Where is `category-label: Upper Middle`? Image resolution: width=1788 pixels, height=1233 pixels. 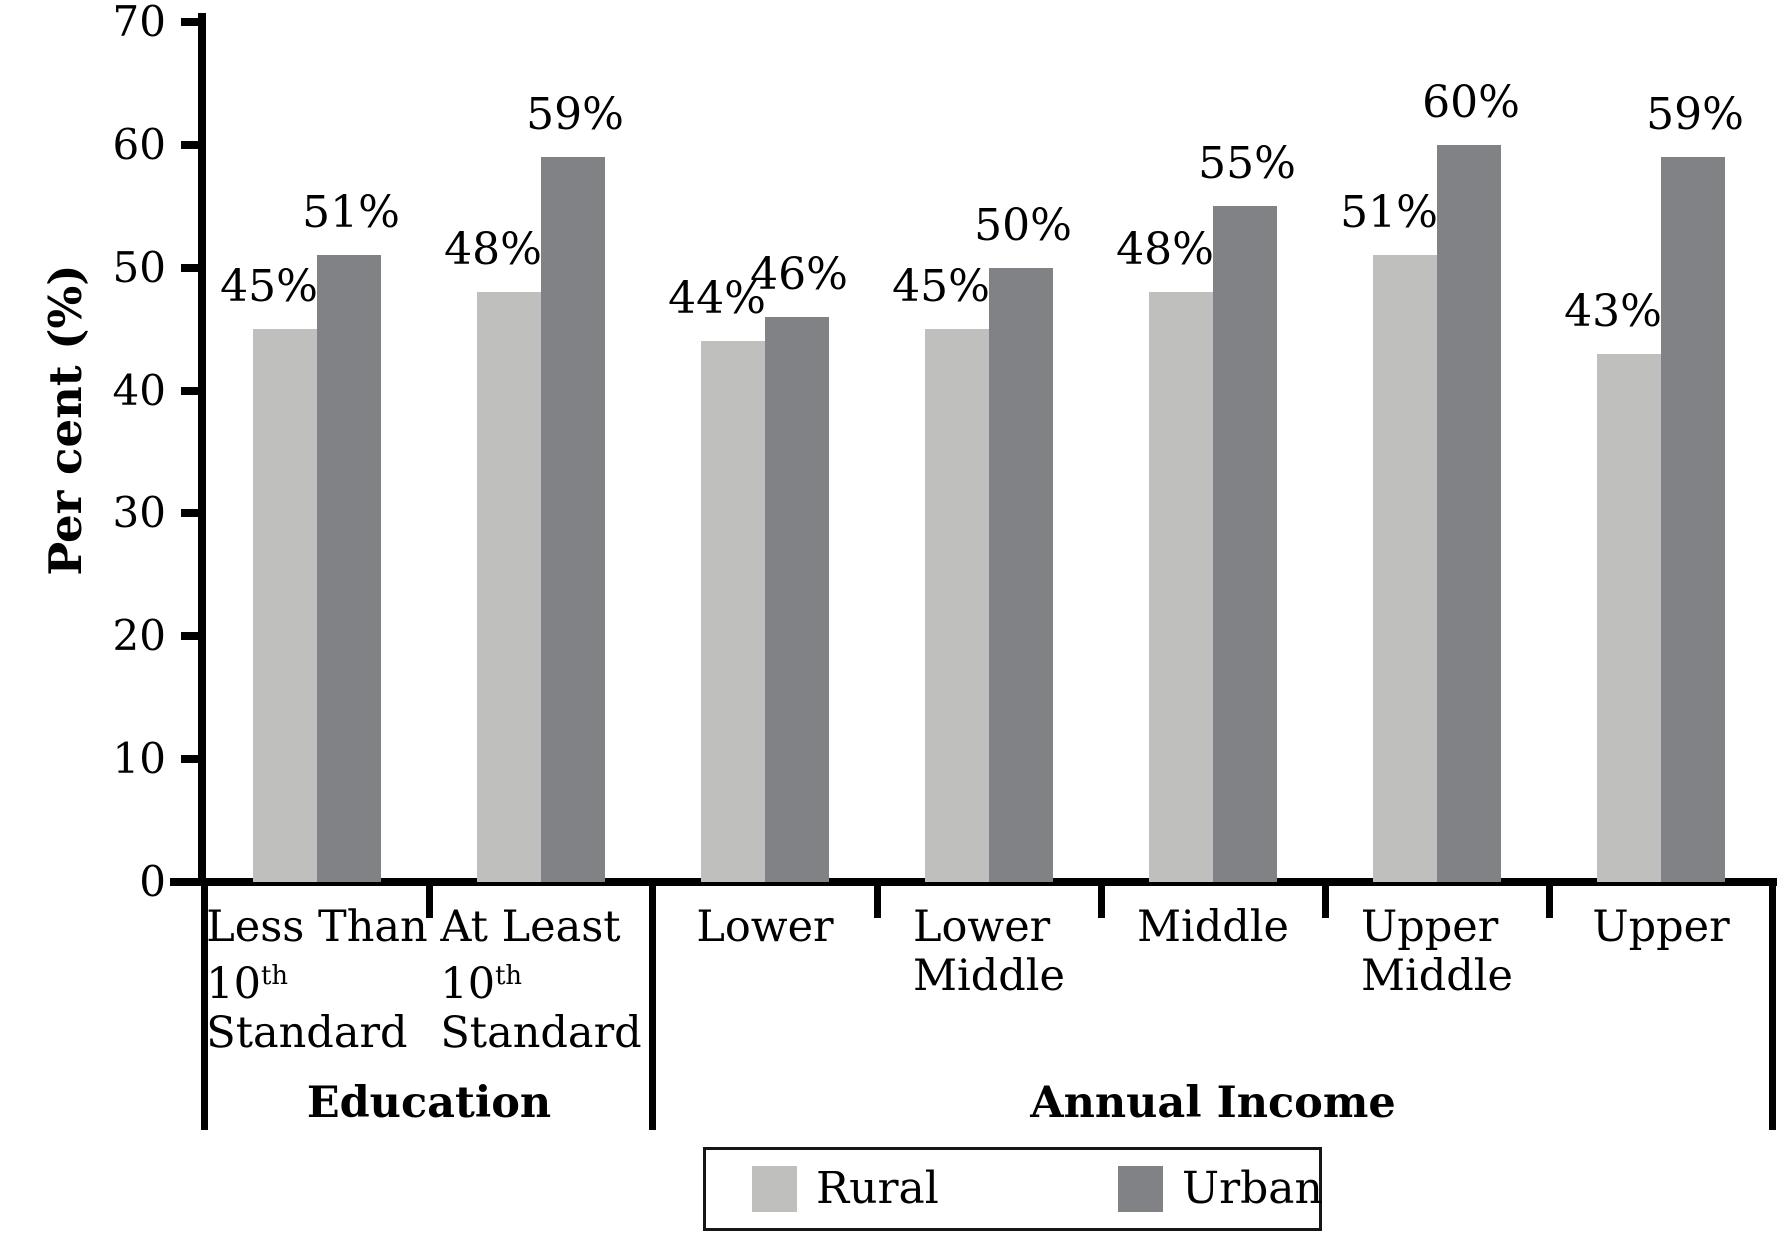 category-label: Upper Middle is located at coordinates (1437, 952).